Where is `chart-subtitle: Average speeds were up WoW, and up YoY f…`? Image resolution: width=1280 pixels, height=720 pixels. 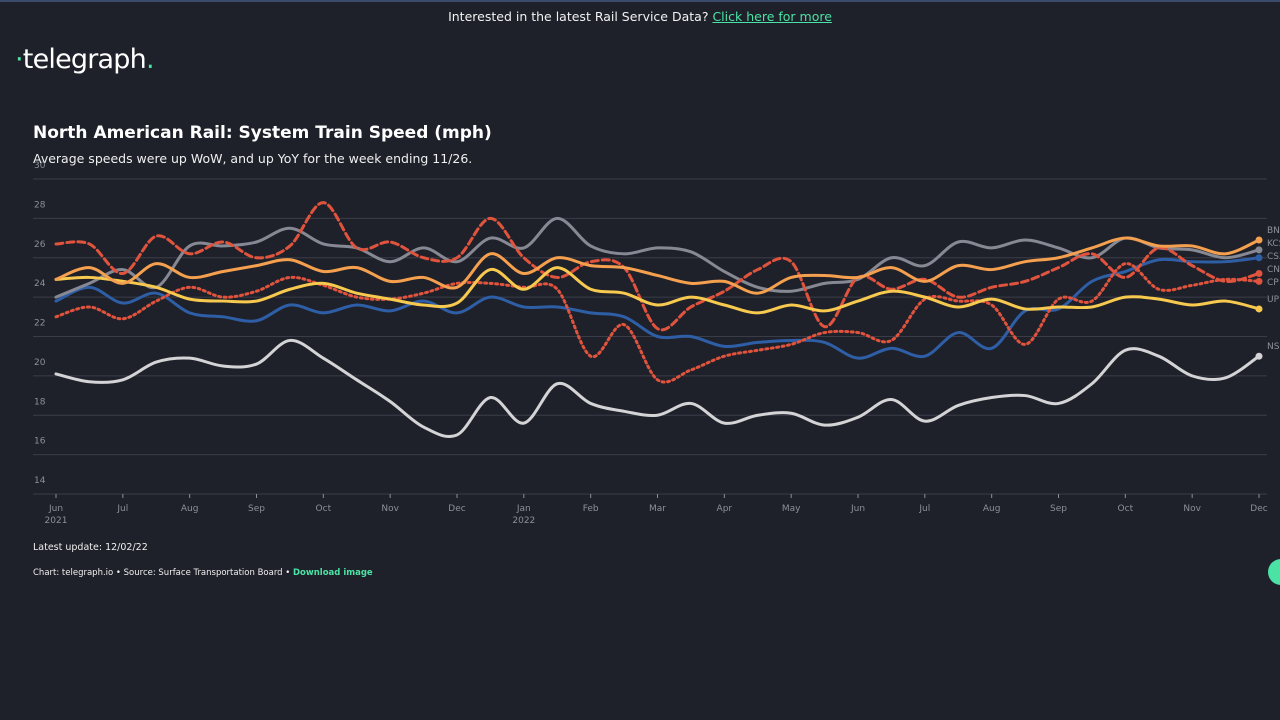 chart-subtitle: Average speeds were up WoW, and up YoY f… is located at coordinates (253, 158).